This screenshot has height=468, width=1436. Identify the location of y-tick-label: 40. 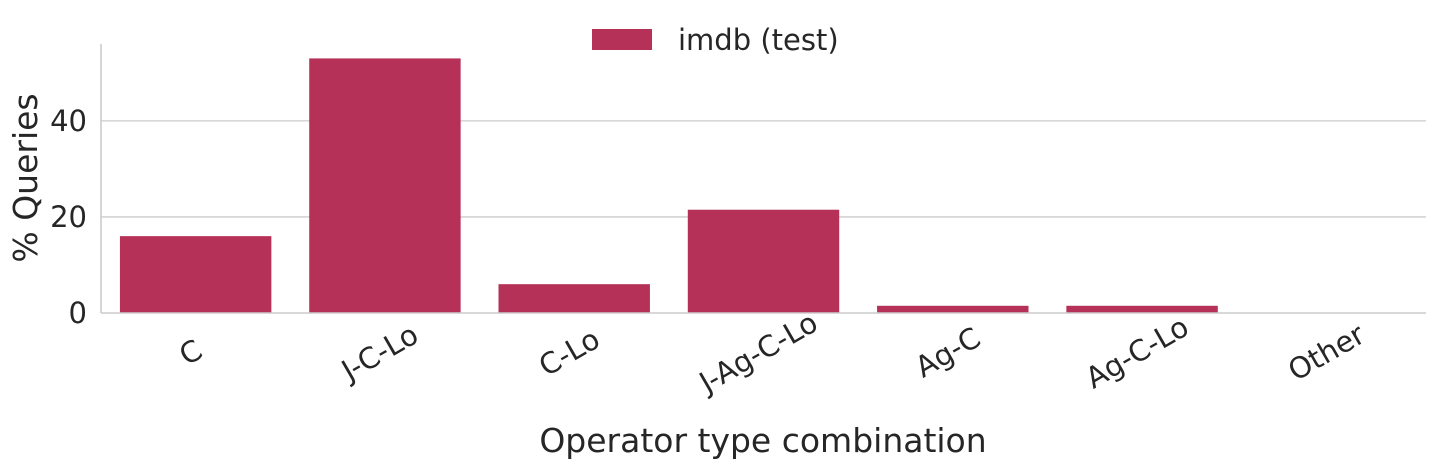
(68, 121).